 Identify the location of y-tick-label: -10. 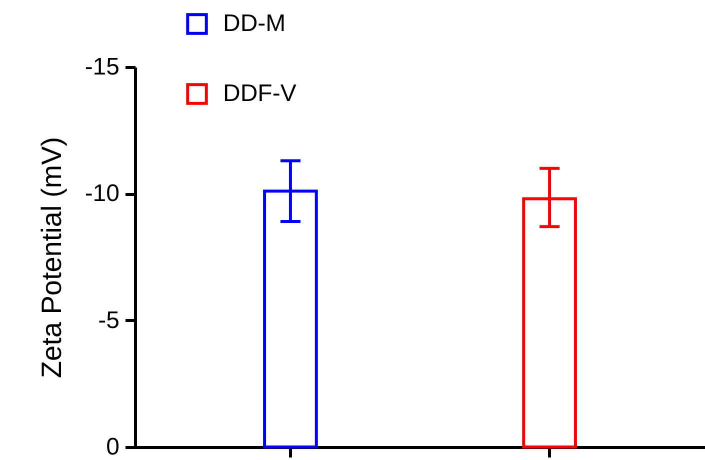
(102, 194).